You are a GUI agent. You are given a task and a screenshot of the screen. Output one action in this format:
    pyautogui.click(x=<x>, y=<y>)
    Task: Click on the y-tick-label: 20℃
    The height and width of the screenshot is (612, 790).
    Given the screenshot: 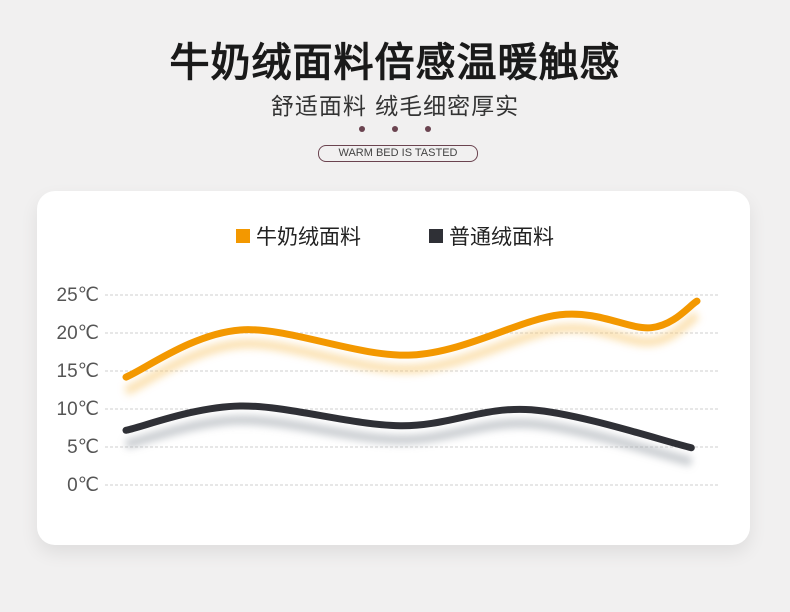 What is the action you would take?
    pyautogui.click(x=78, y=333)
    